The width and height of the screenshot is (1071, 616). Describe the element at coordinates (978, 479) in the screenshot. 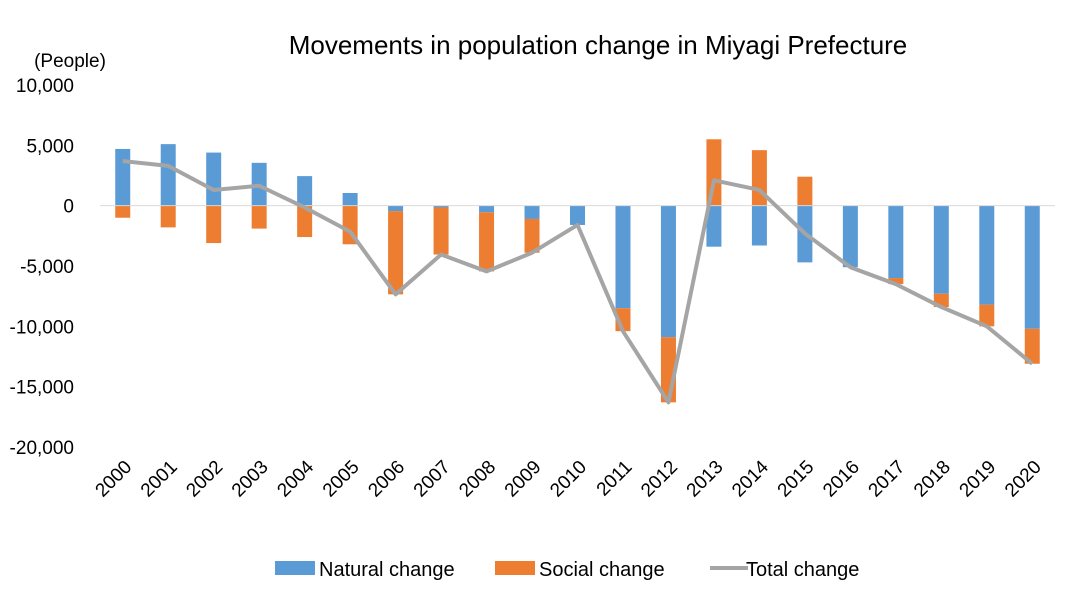

I see `x-tick-label: 2019` at that location.